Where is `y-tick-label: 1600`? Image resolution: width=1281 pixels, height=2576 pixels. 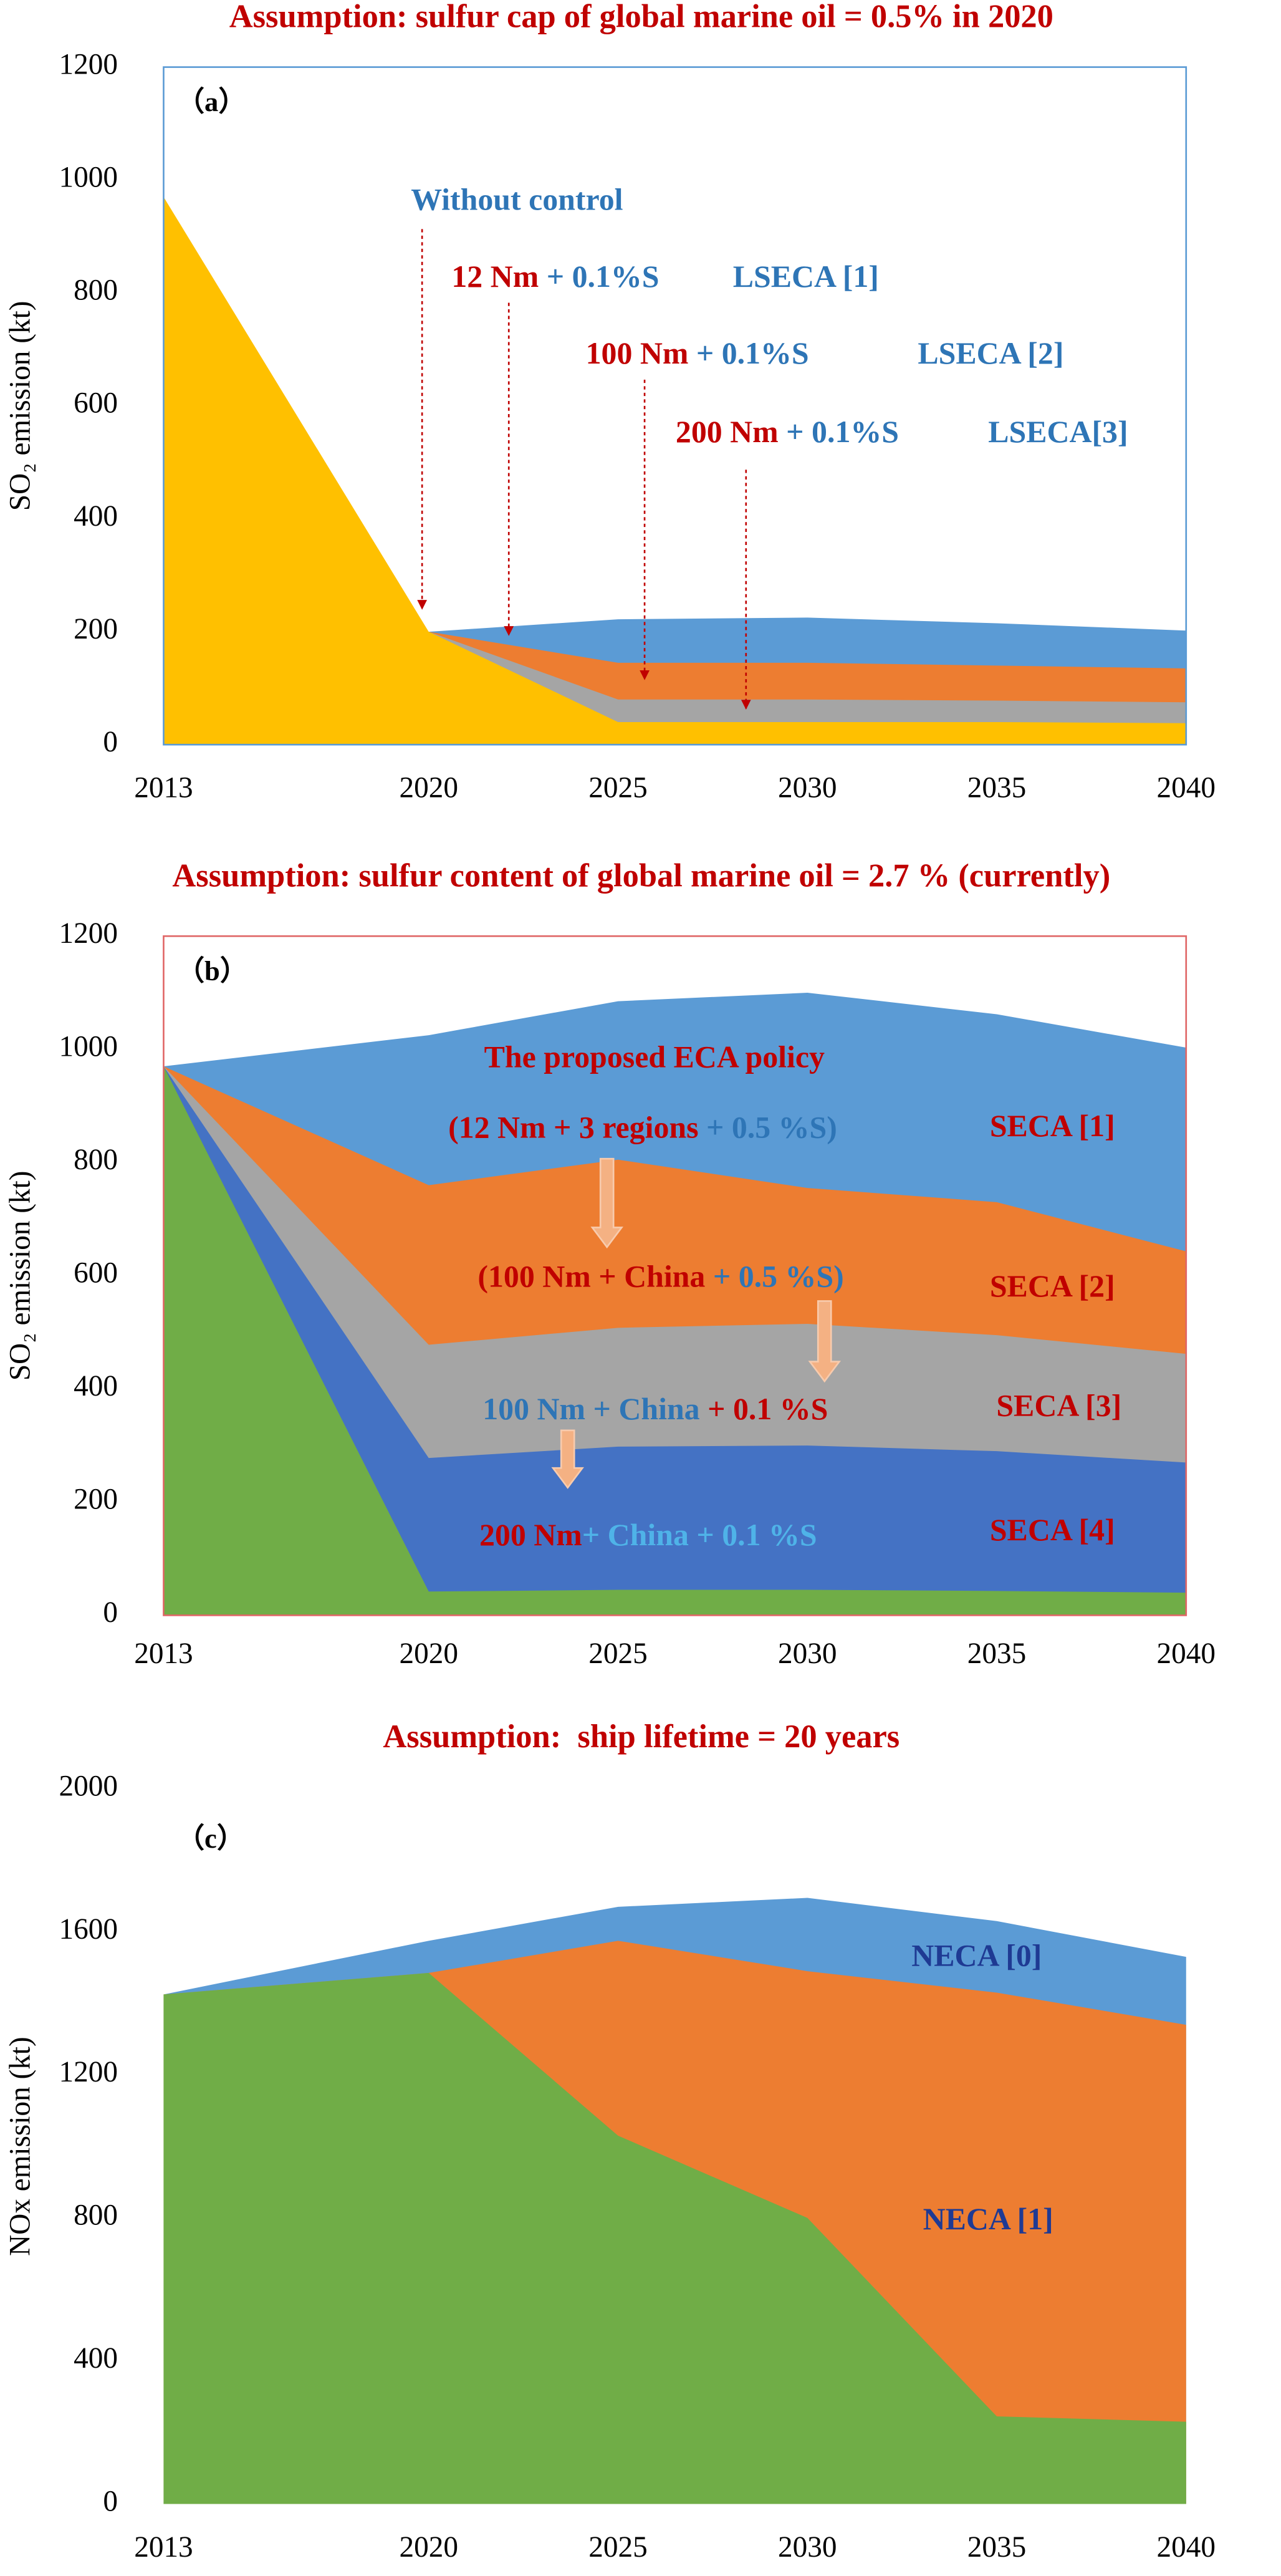 y-tick-label: 1600 is located at coordinates (88, 1929).